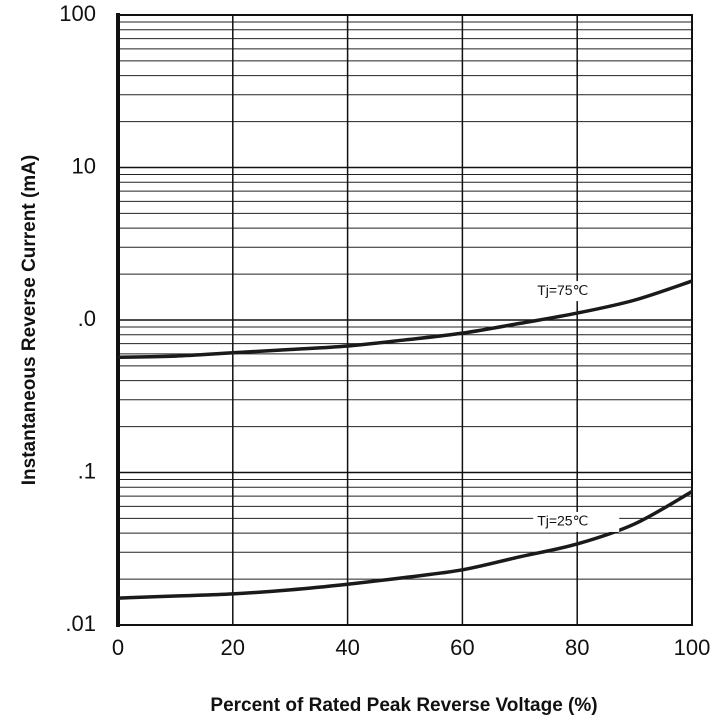 Image resolution: width=710 pixels, height=722 pixels. What do you see at coordinates (562, 521) in the screenshot?
I see `series-label: Tj=25℃` at bounding box center [562, 521].